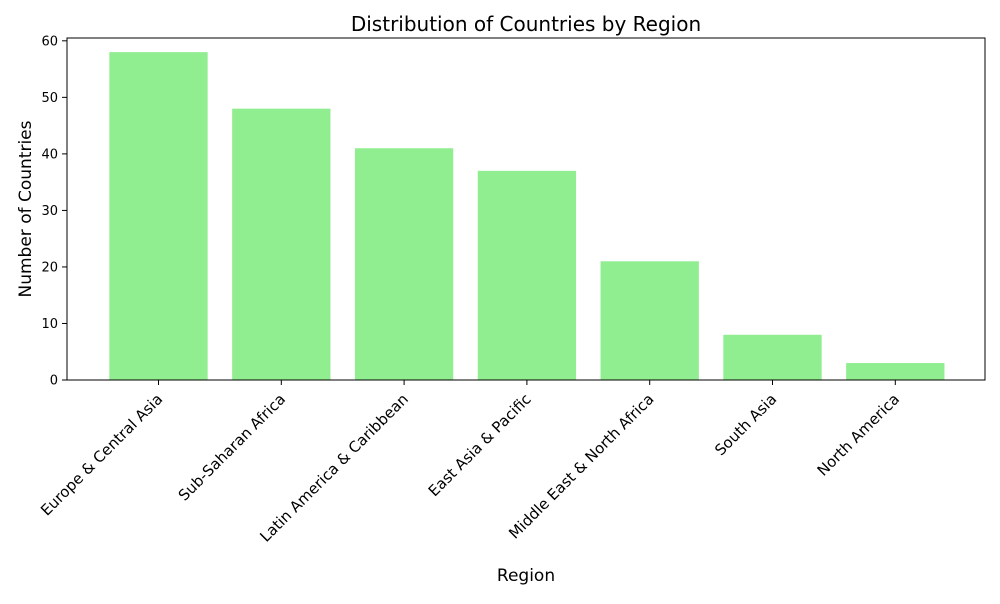 This screenshot has height=604, width=1000. Describe the element at coordinates (49, 41) in the screenshot. I see `y-tick-label: 60` at that location.